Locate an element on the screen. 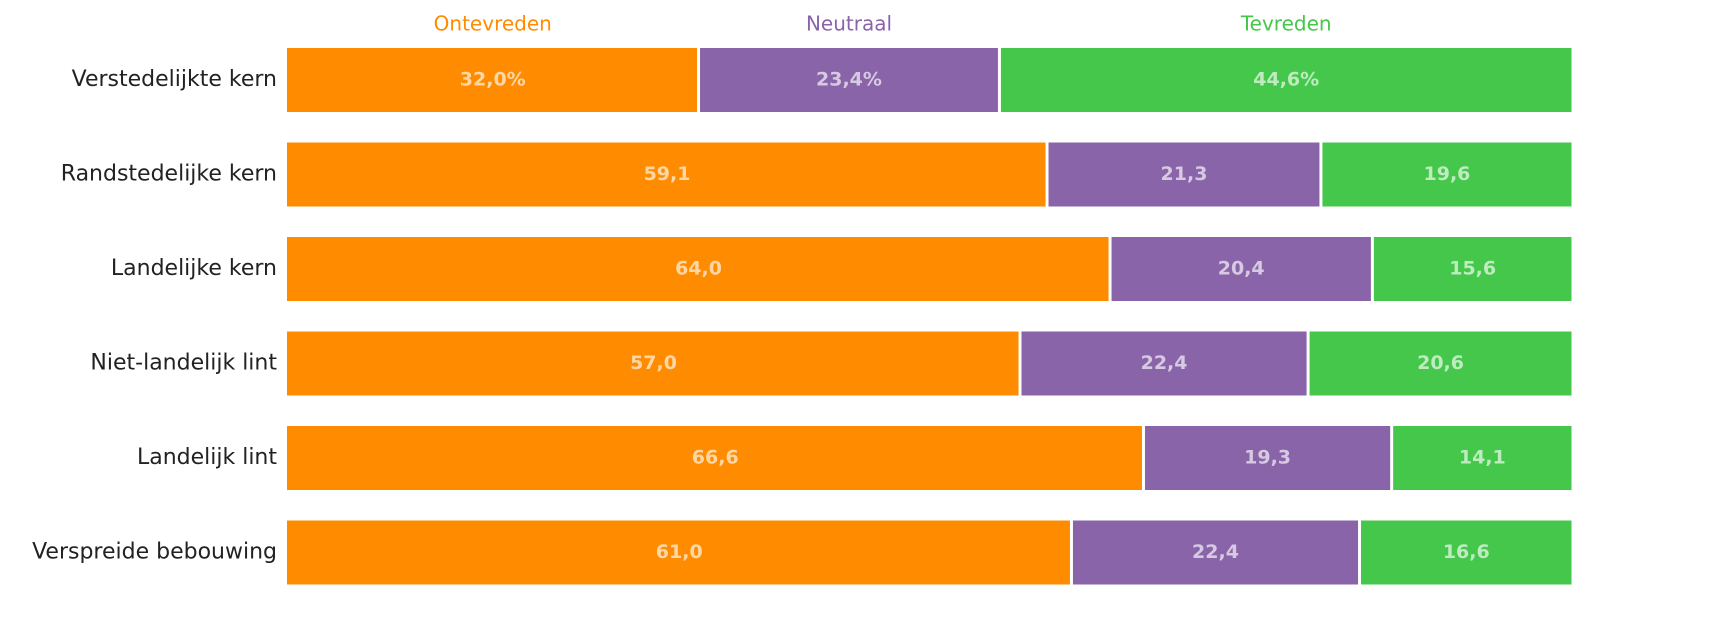 The height and width of the screenshot is (641, 1735). category-label: Randstedelijke kern is located at coordinates (169, 174).